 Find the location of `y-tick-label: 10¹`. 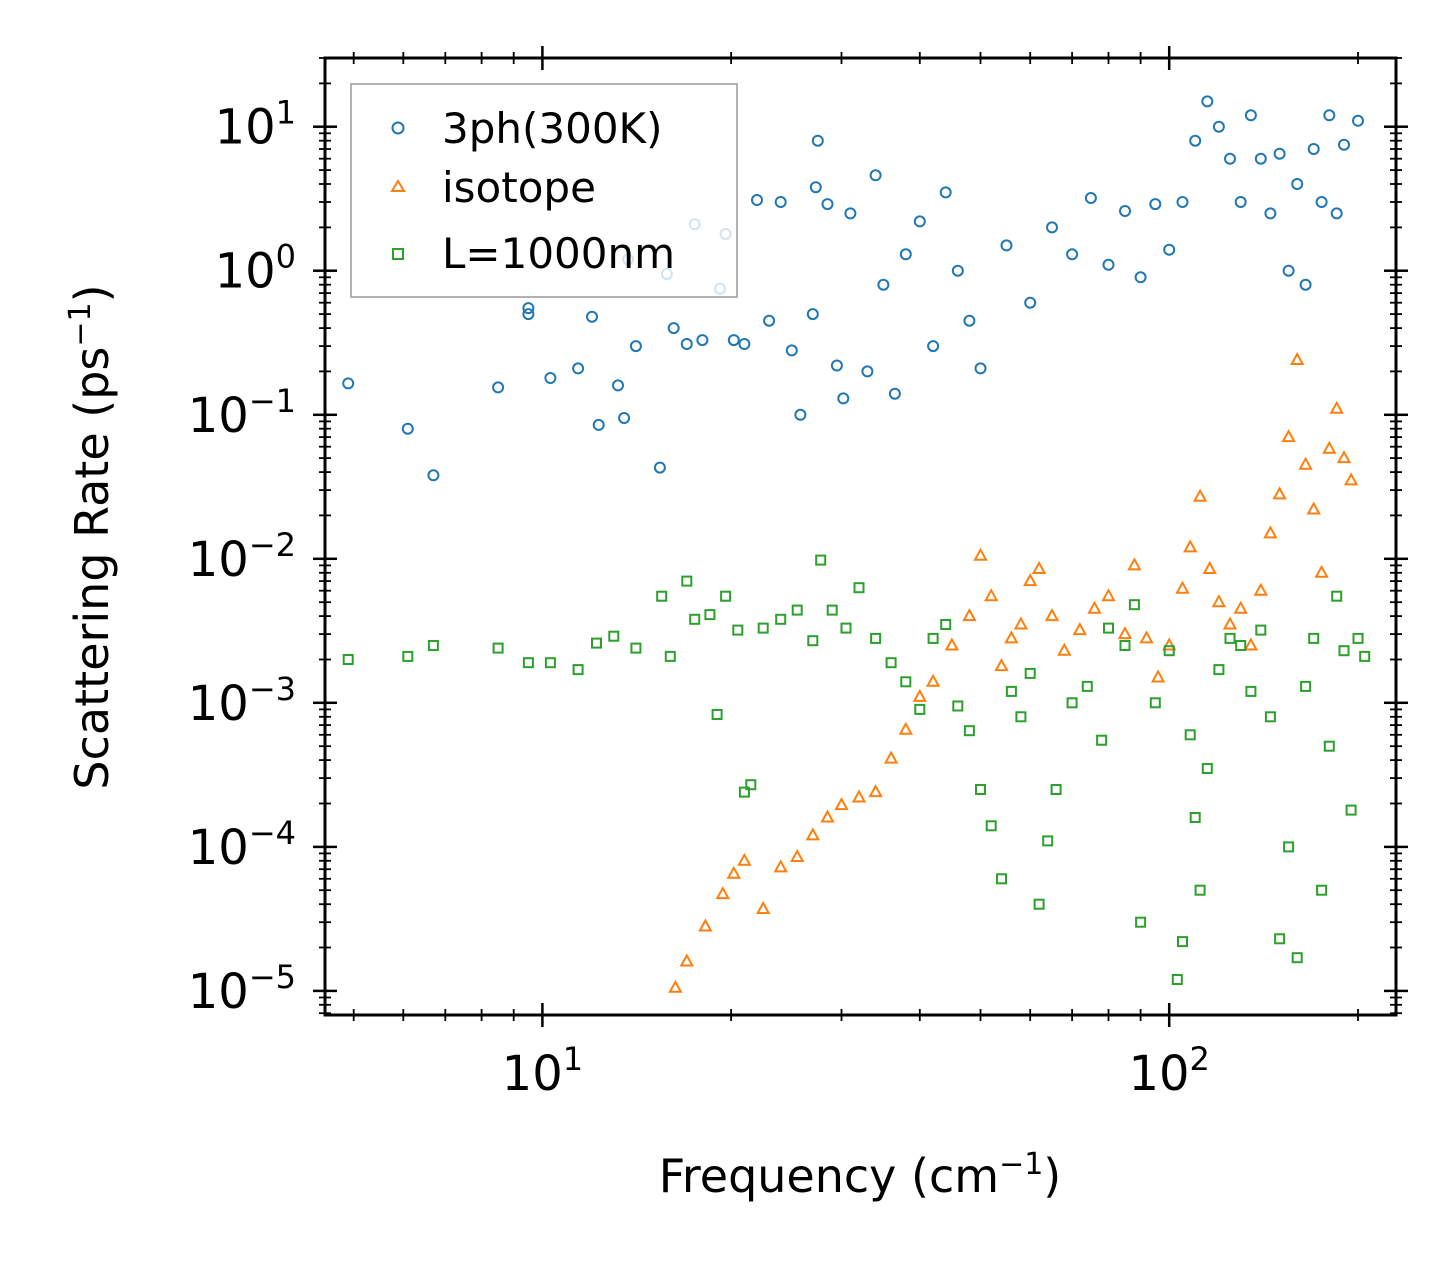

y-tick-label: 10¹ is located at coordinates (255, 125).